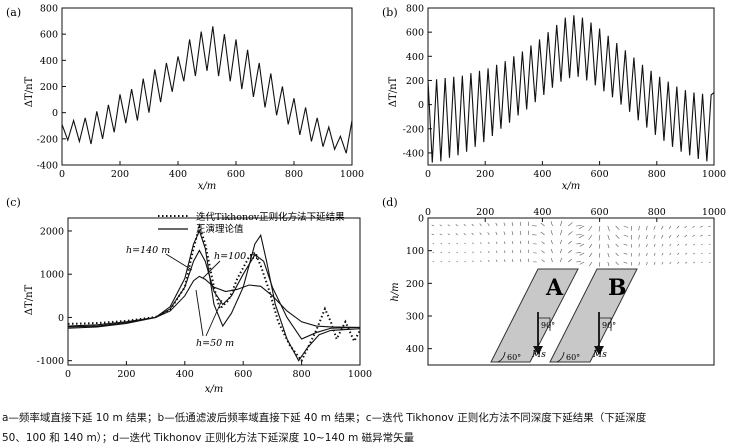  I want to click on panel-c-frame, so click(214, 291).